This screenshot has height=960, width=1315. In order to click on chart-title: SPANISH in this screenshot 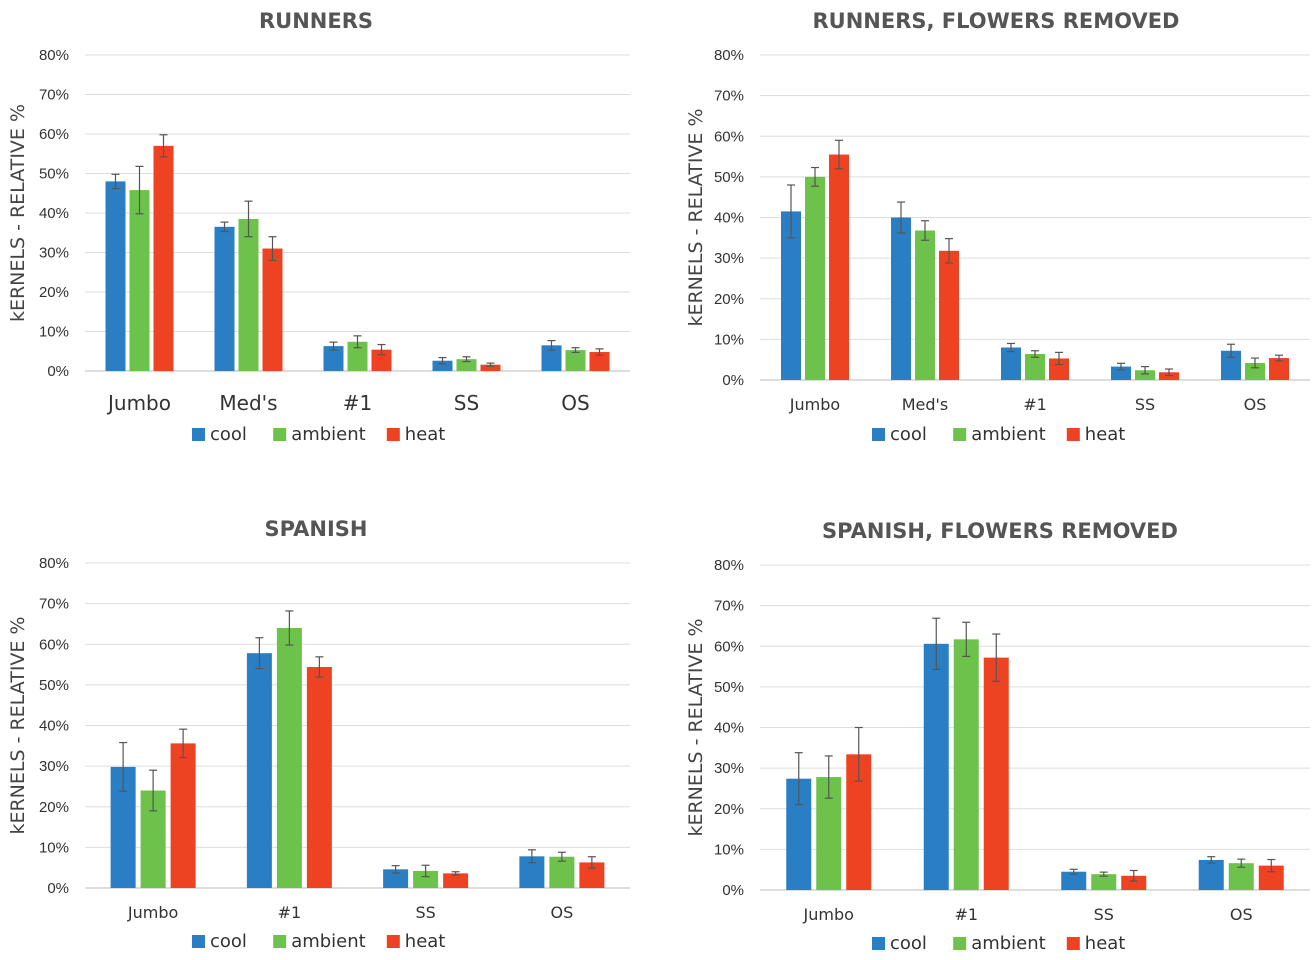, I will do `click(316, 529)`.